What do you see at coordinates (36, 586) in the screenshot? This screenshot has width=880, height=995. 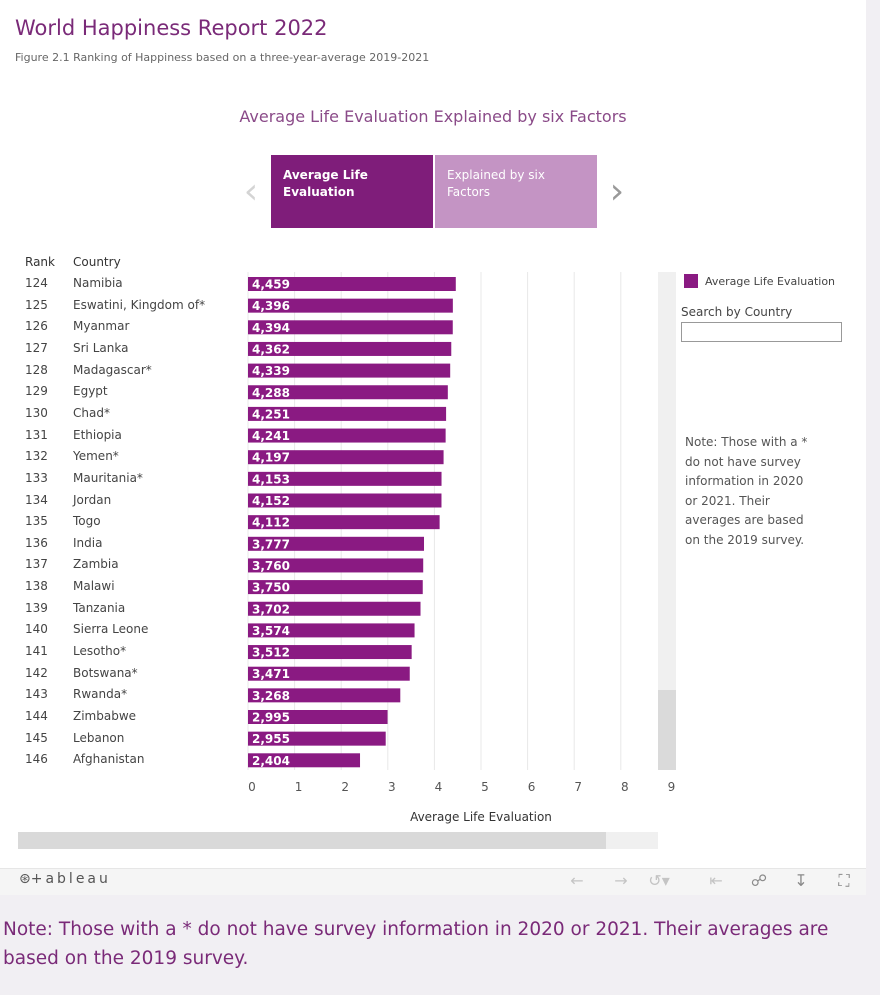 I see `rank-cell: 138` at bounding box center [36, 586].